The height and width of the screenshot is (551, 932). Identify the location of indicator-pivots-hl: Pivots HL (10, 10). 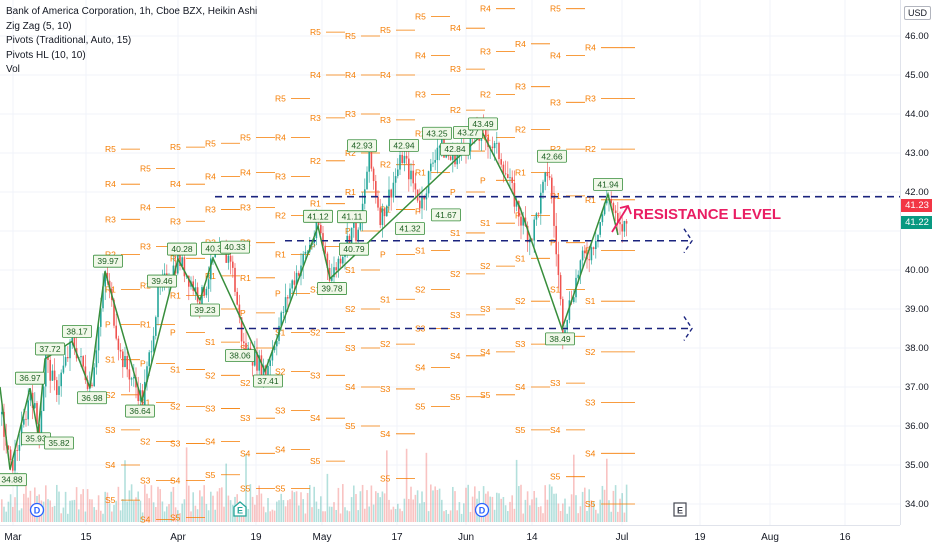
(46, 55).